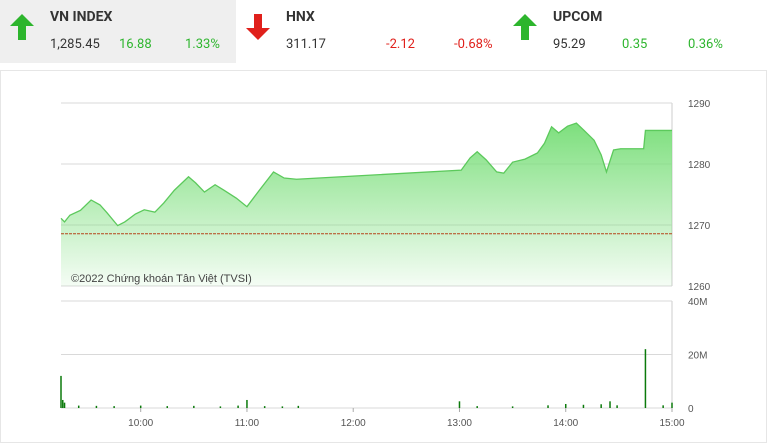  Describe the element at coordinates (306, 44) in the screenshot. I see `price: 311.17` at that location.